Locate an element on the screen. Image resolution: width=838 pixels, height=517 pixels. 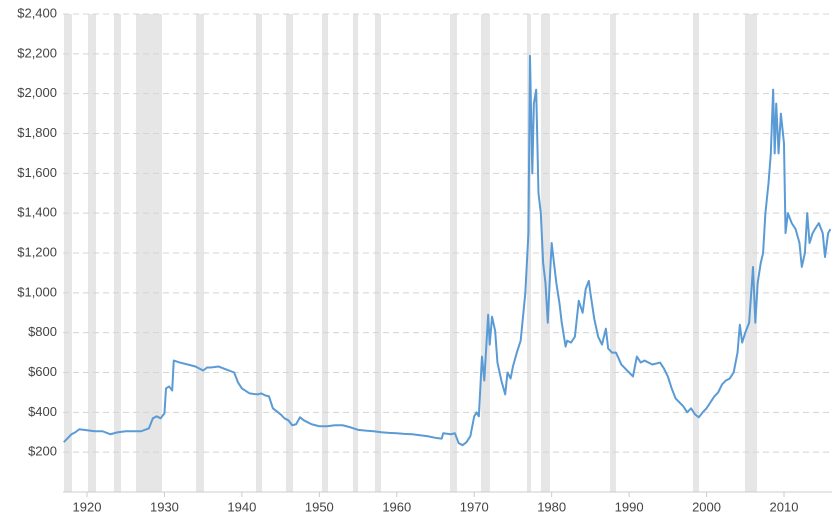
y-tick-label: $800 is located at coordinates (42, 331).